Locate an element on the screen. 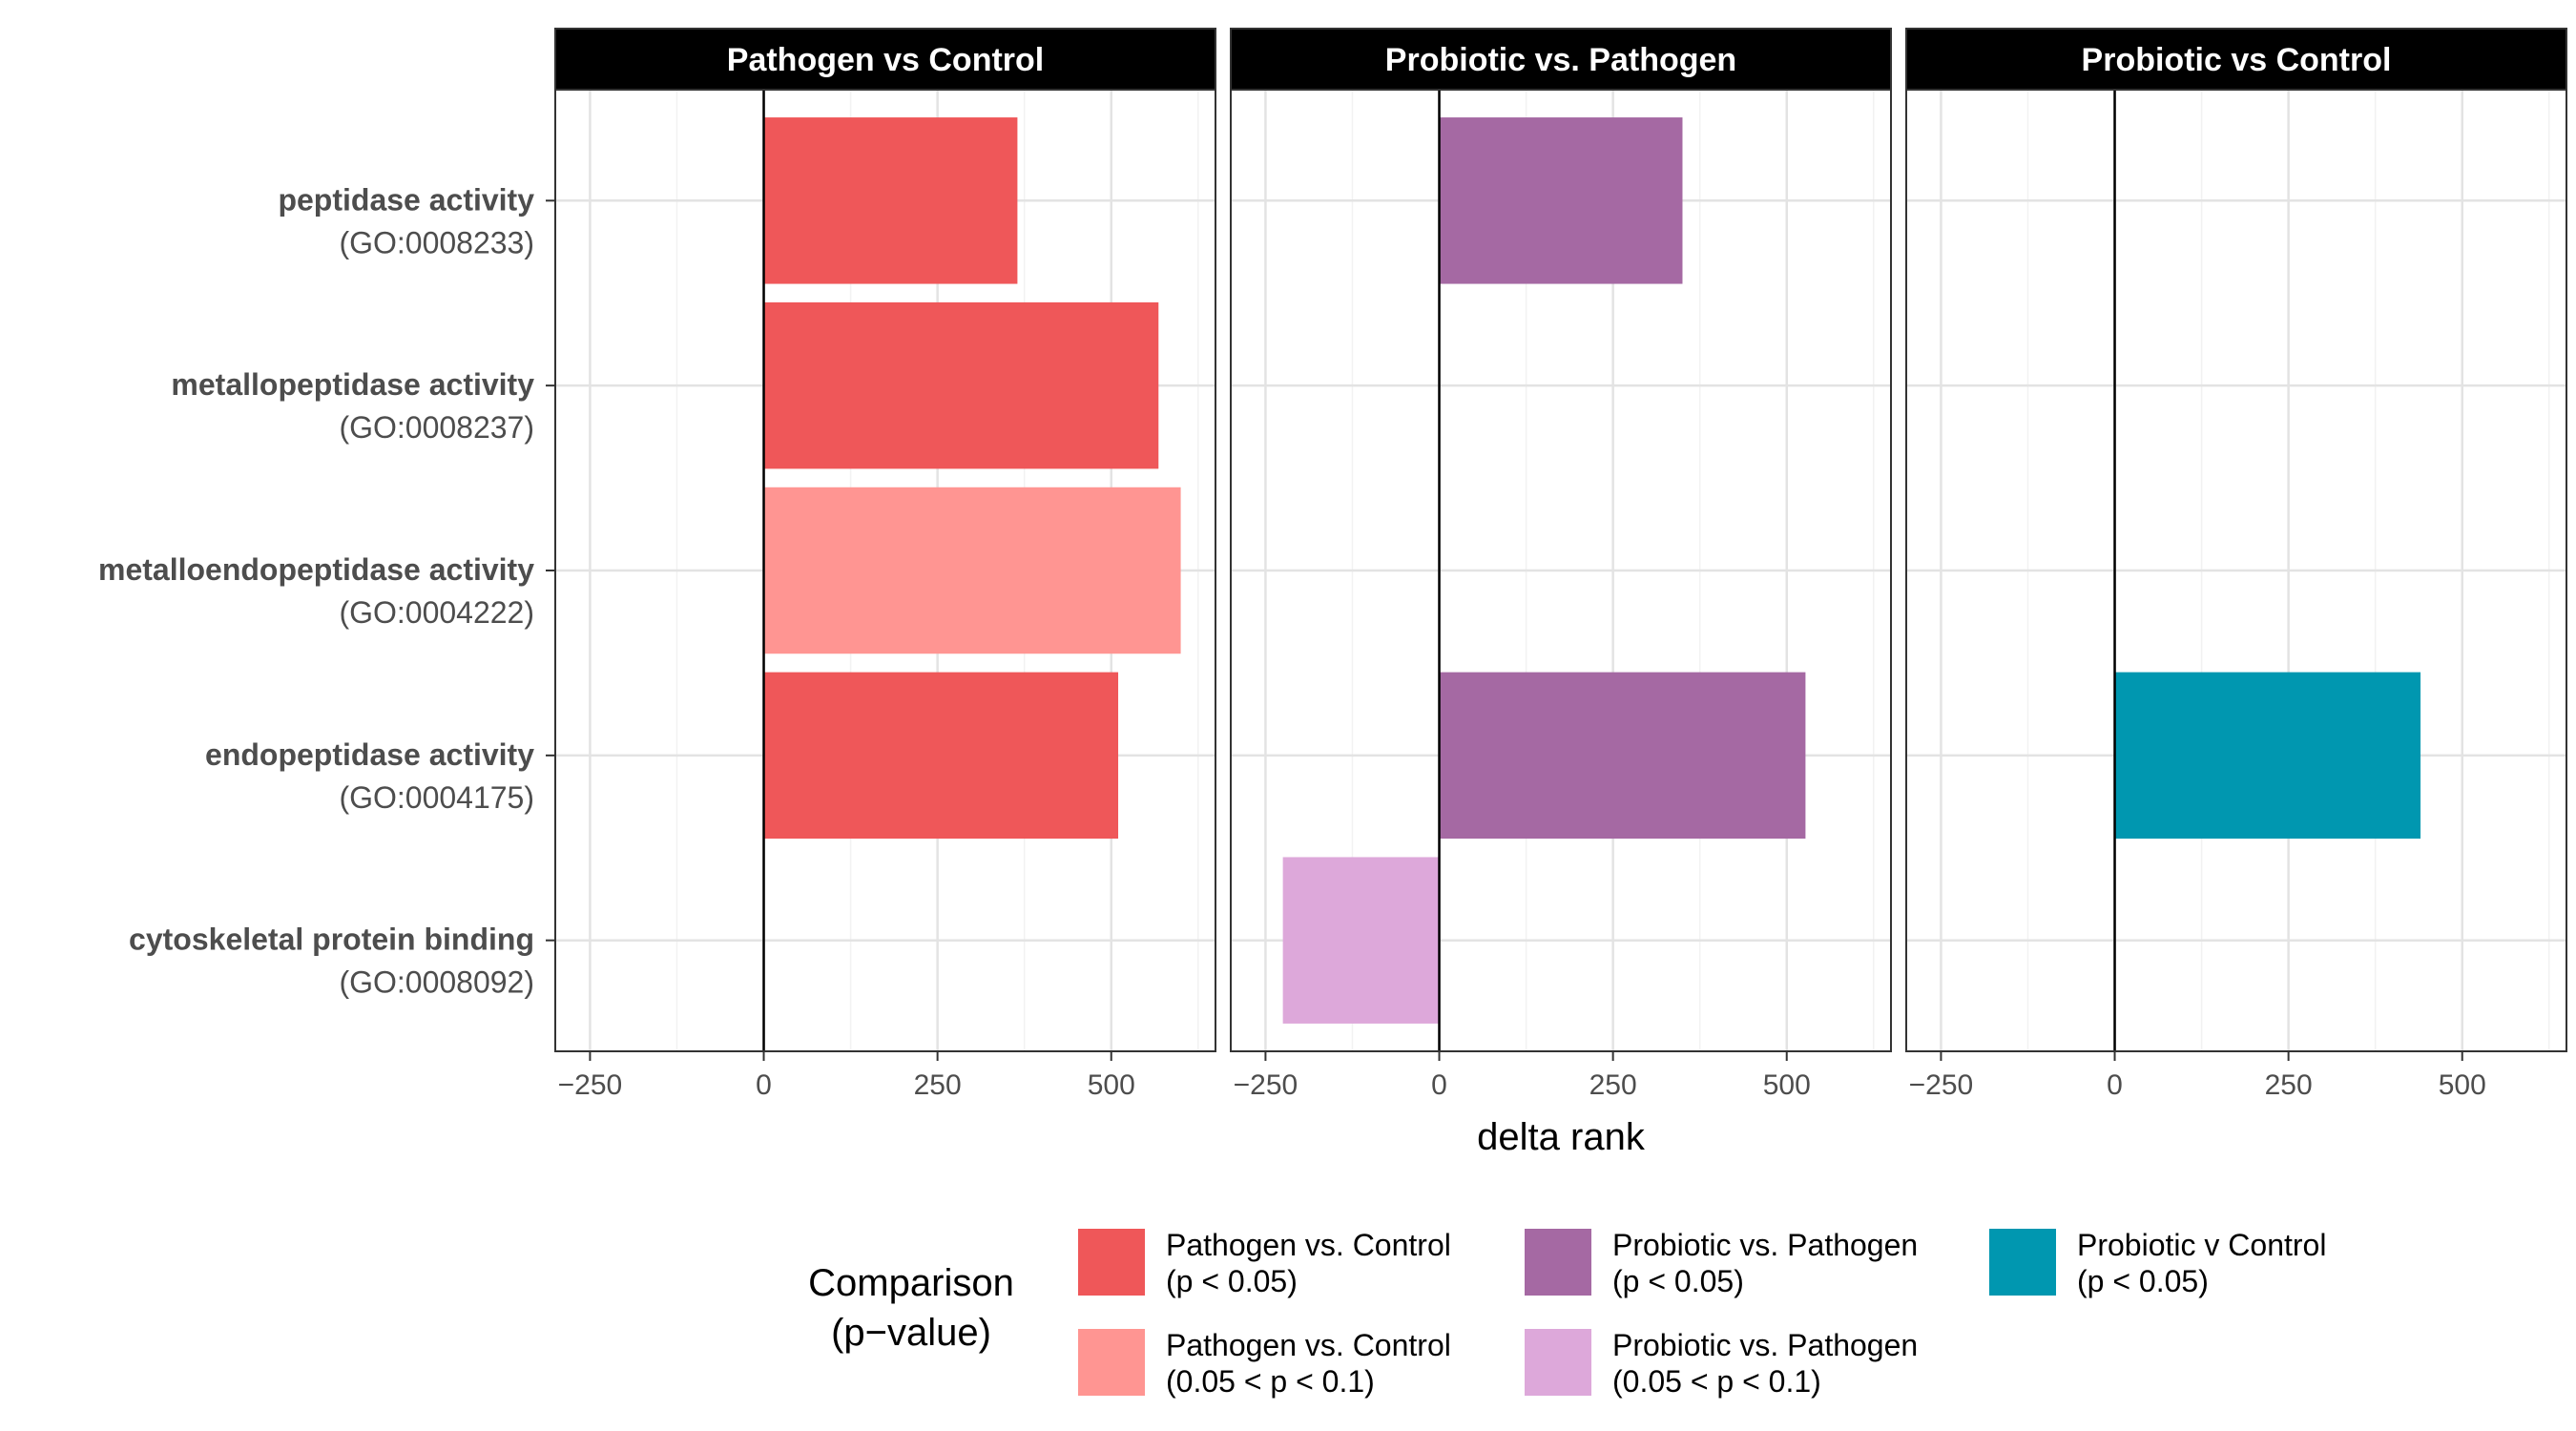  y-tick-label-name: peptidase activity is located at coordinates (406, 199).